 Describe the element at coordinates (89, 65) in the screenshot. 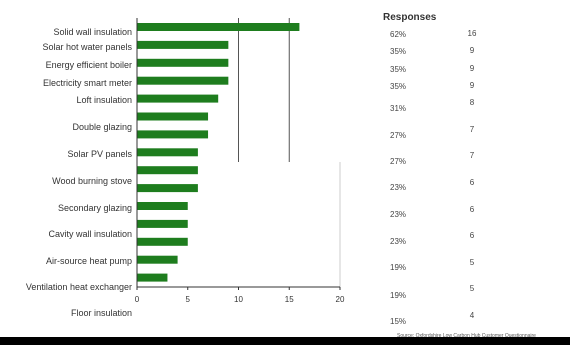

I see `category-label: Energy efficient boiler` at that location.